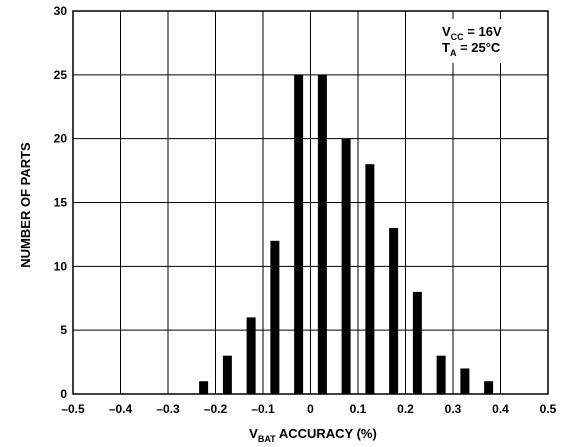 The height and width of the screenshot is (447, 565). Describe the element at coordinates (168, 409) in the screenshot. I see `x-tick-label: –0.3` at that location.